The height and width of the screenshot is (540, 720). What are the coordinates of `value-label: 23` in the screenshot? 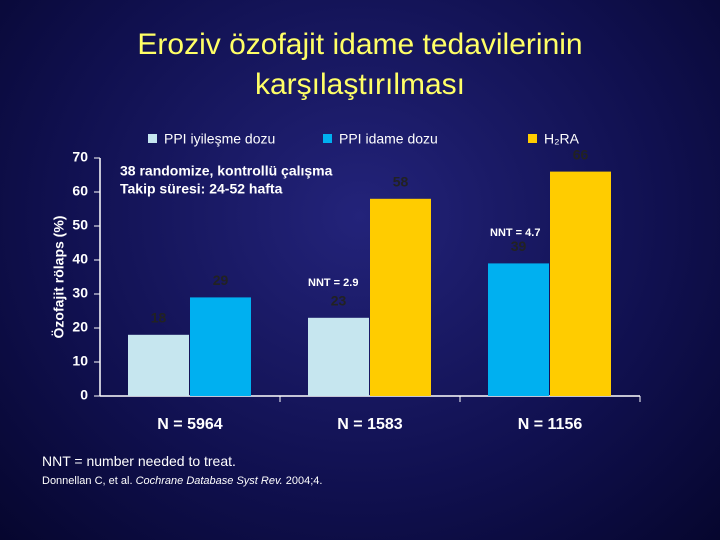 It's located at (339, 301).